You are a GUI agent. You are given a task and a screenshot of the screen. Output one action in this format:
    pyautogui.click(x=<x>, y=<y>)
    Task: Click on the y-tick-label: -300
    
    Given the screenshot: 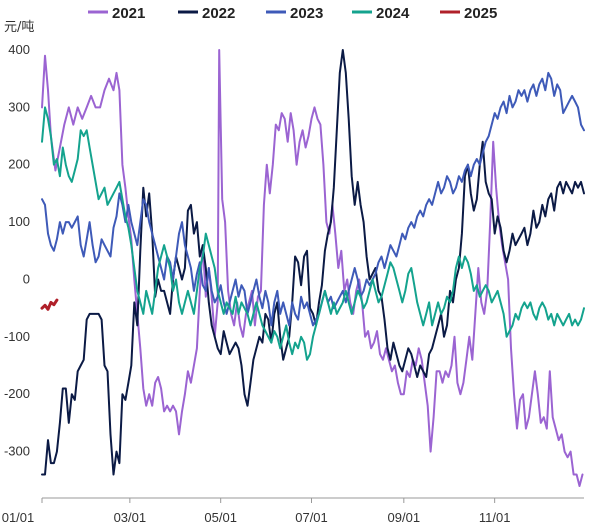 What is the action you would take?
    pyautogui.click(x=17, y=451)
    